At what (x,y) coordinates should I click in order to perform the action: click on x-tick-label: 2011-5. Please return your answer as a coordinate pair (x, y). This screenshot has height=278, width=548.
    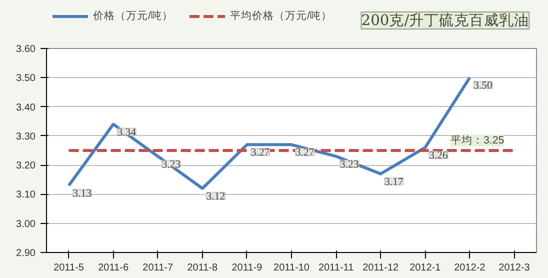
    Looking at the image, I should click on (69, 268).